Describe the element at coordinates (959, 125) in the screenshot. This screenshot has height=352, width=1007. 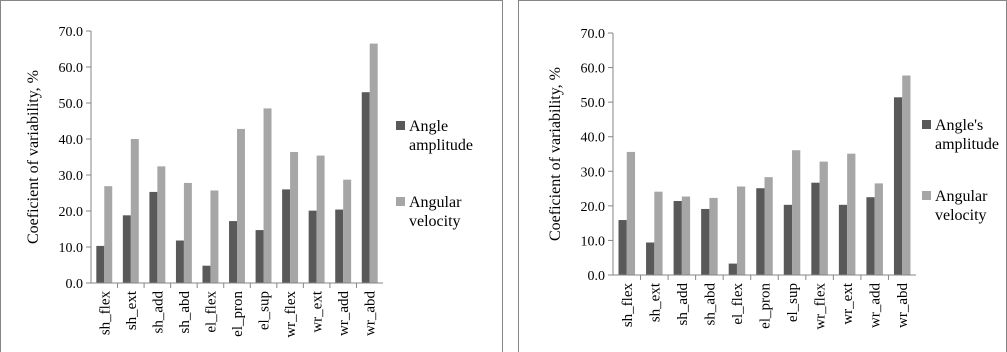
I see `legend-label: Angle's` at that location.